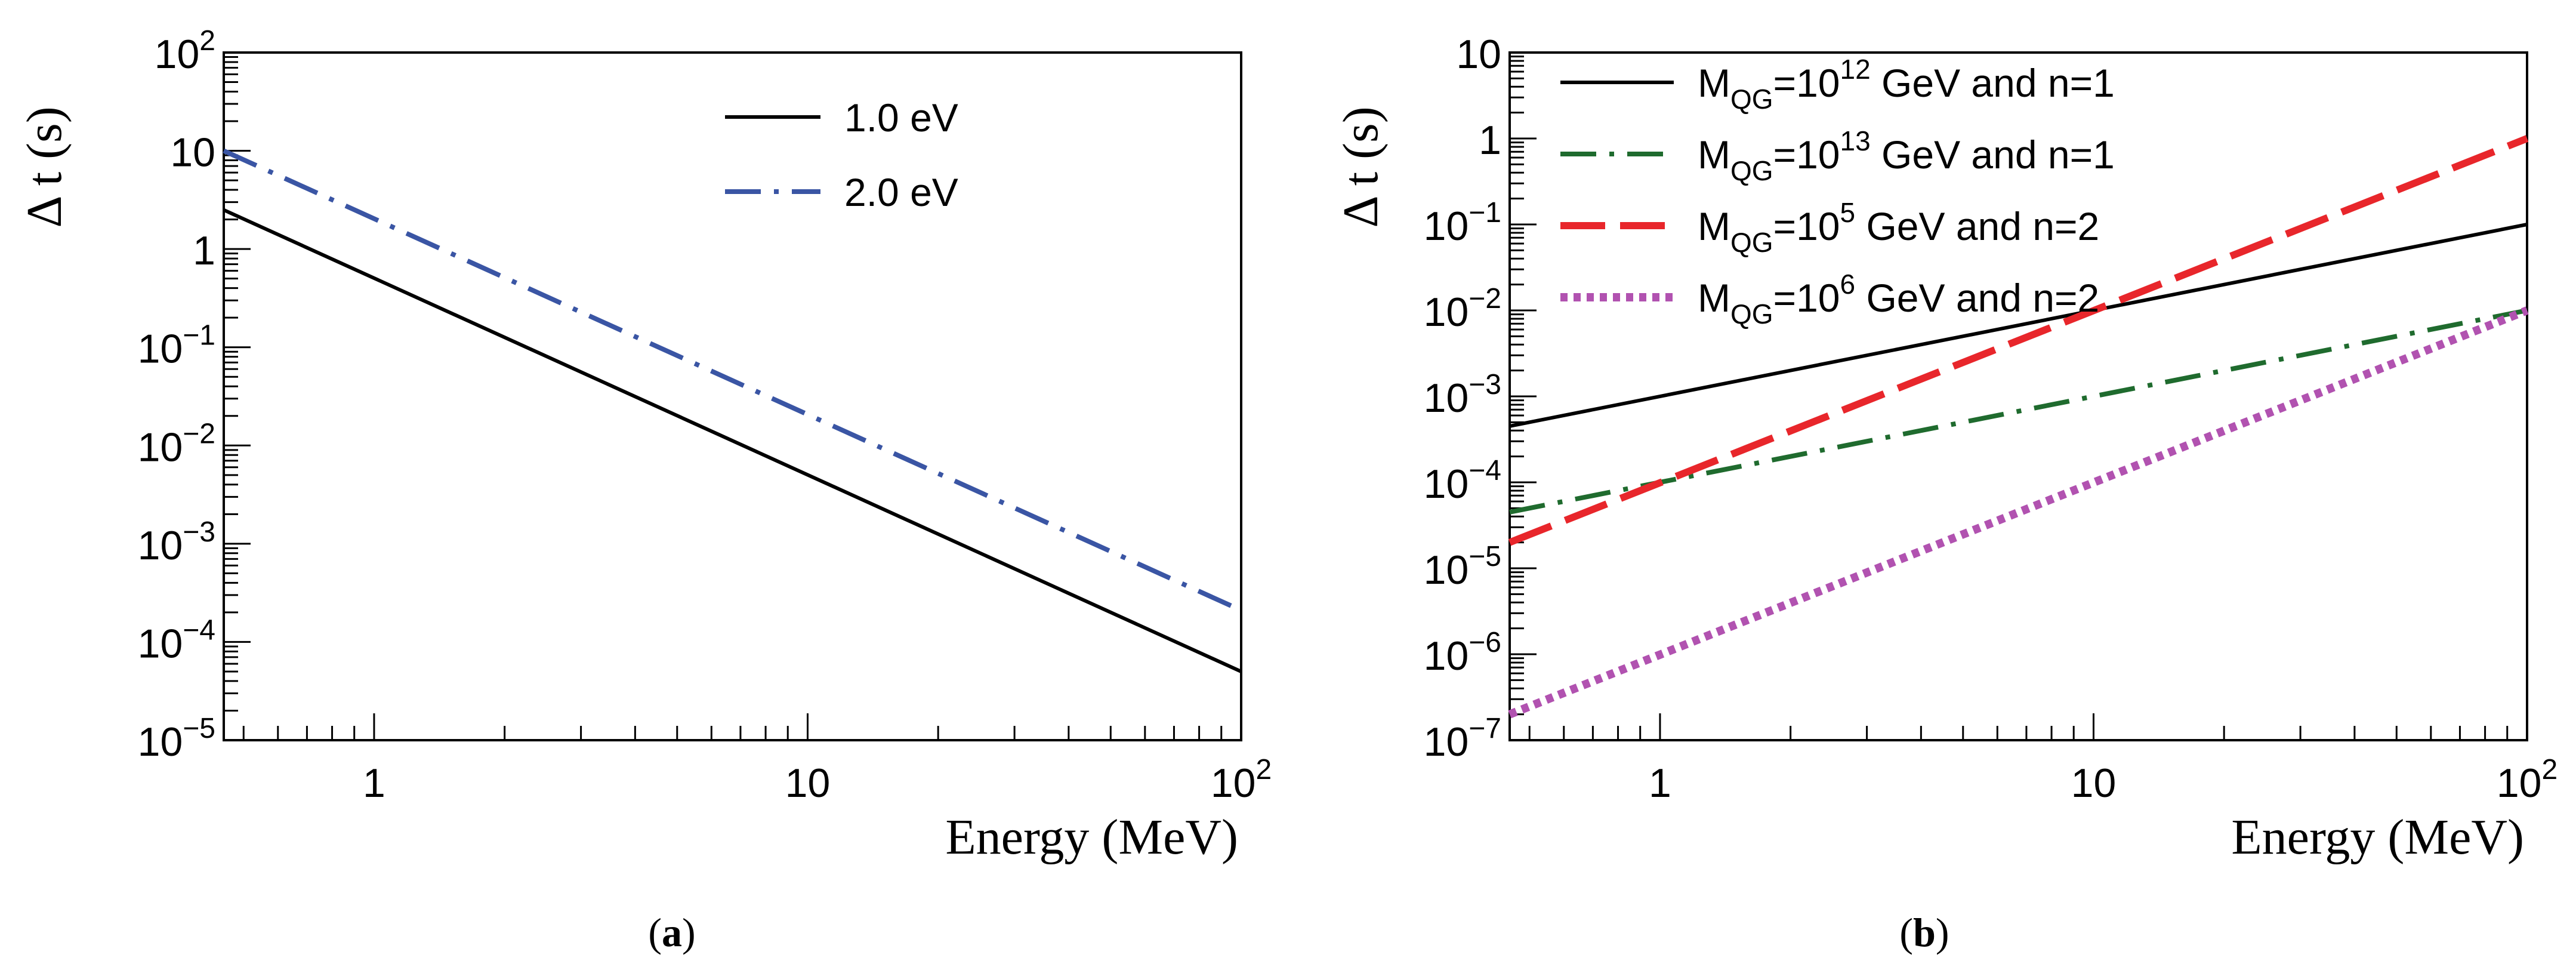  Describe the element at coordinates (841, 155) in the screenshot. I see `legend: 1.0 eV 2.0 eV` at that location.